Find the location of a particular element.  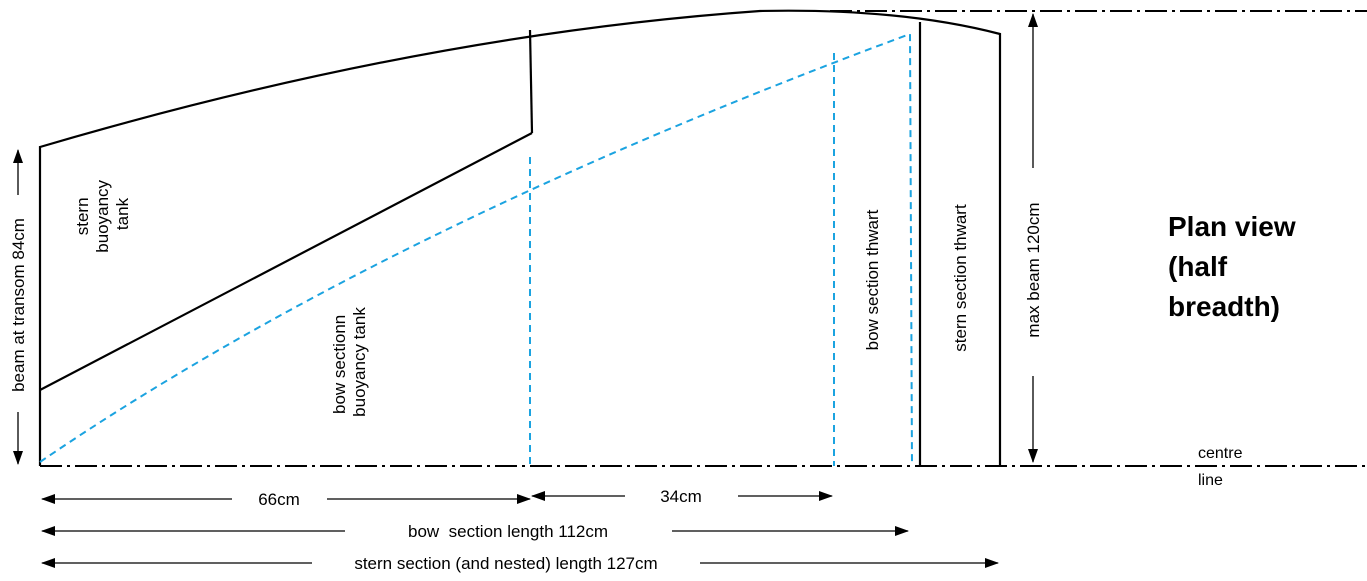

centre-line-label-top: centre is located at coordinates (1220, 453).